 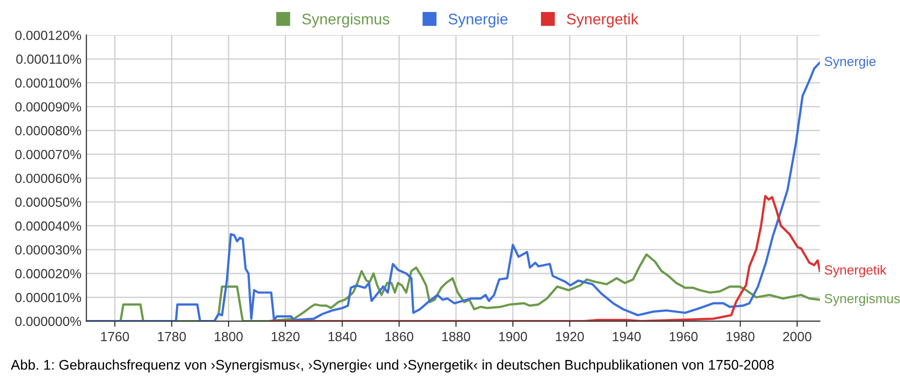 I want to click on x-tick-label: 2000, so click(x=797, y=337).